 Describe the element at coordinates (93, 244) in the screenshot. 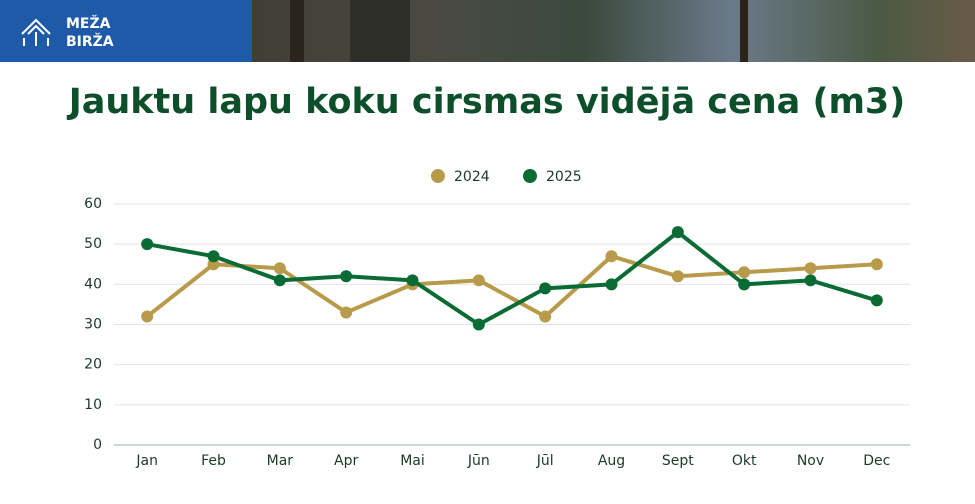

I see `y-tick-label: 50` at that location.